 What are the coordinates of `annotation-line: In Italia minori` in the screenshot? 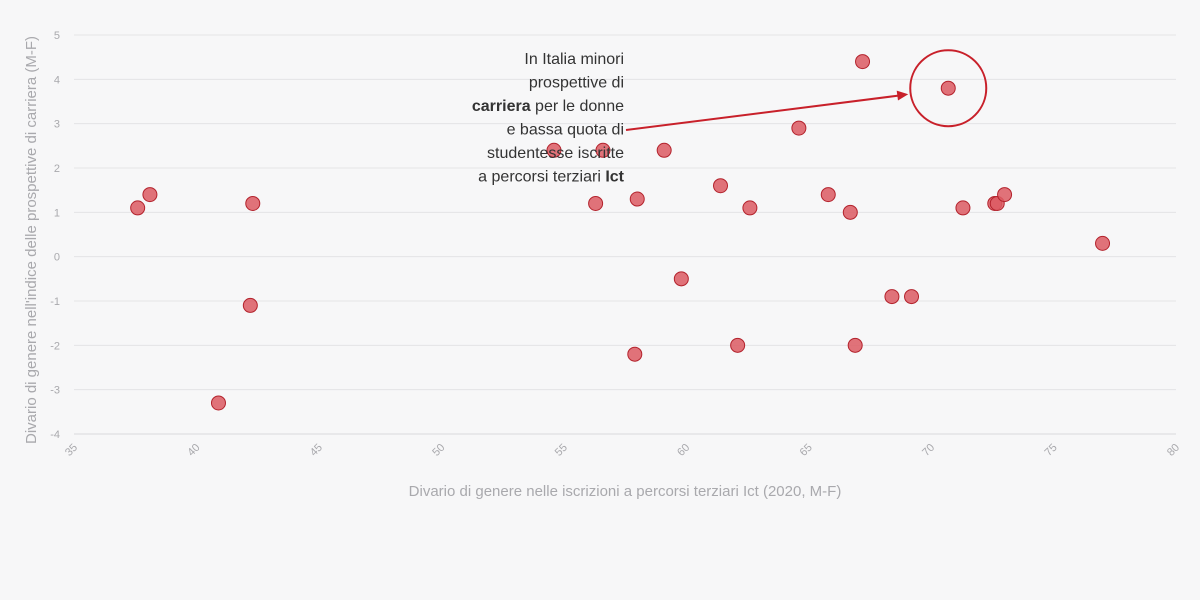 It's located at (574, 59).